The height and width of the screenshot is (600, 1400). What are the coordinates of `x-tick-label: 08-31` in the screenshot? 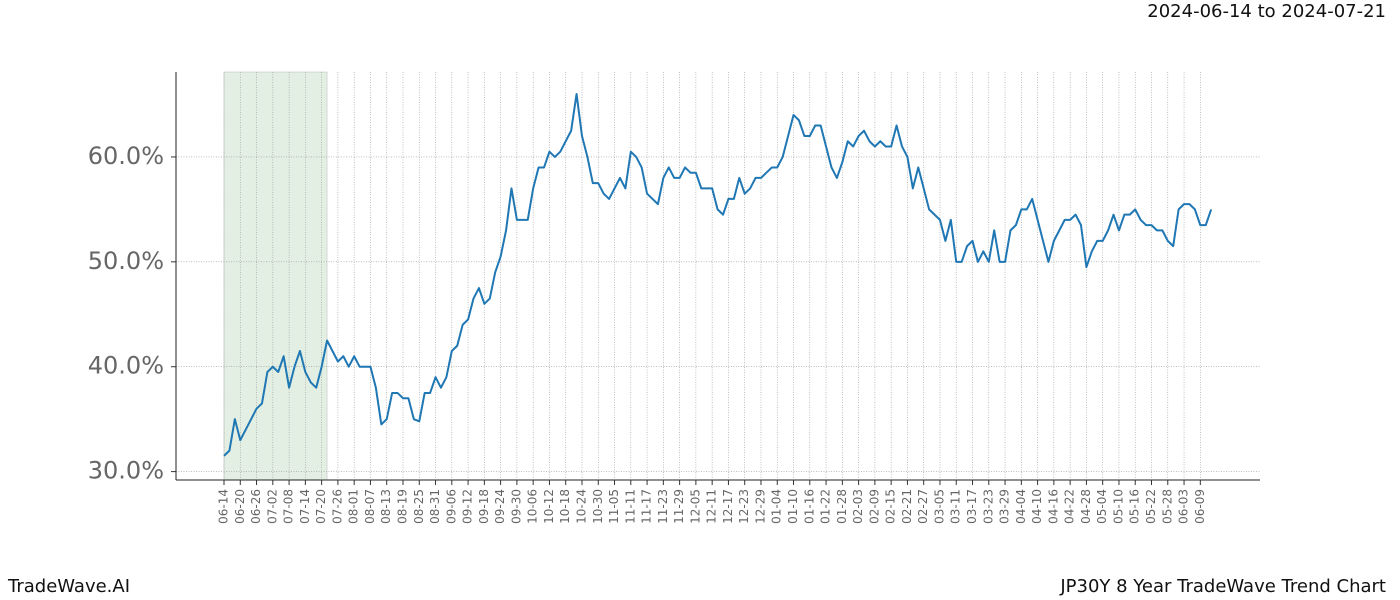 It's located at (435, 506).